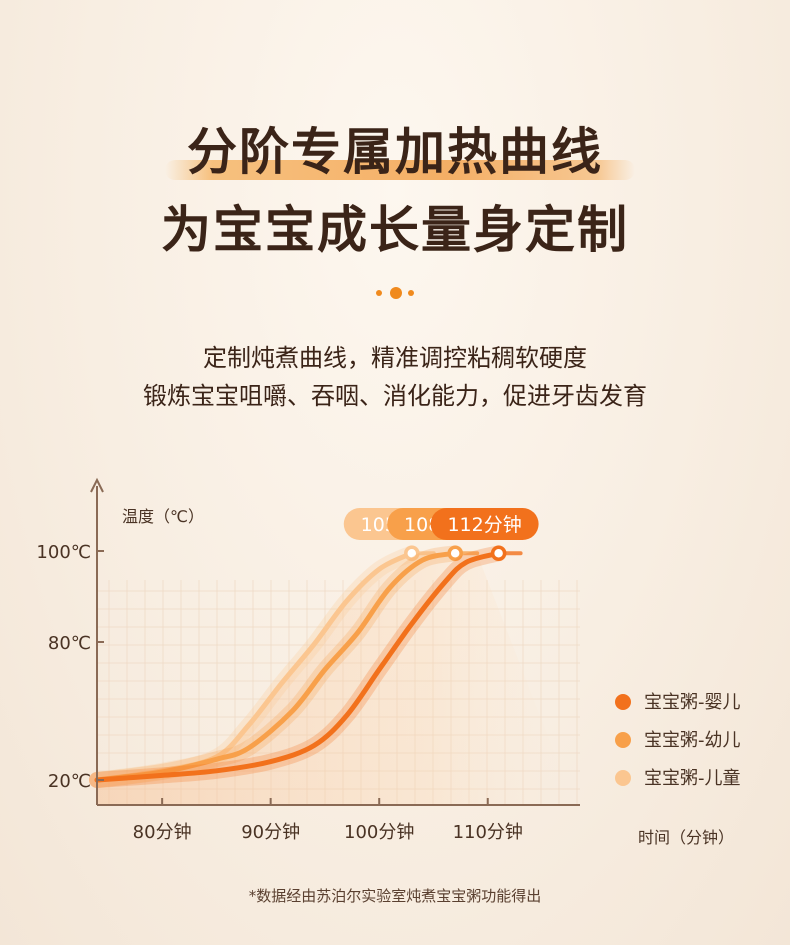 This screenshot has width=790, height=945. I want to click on series-end-label-3: 112分钟, so click(484, 525).